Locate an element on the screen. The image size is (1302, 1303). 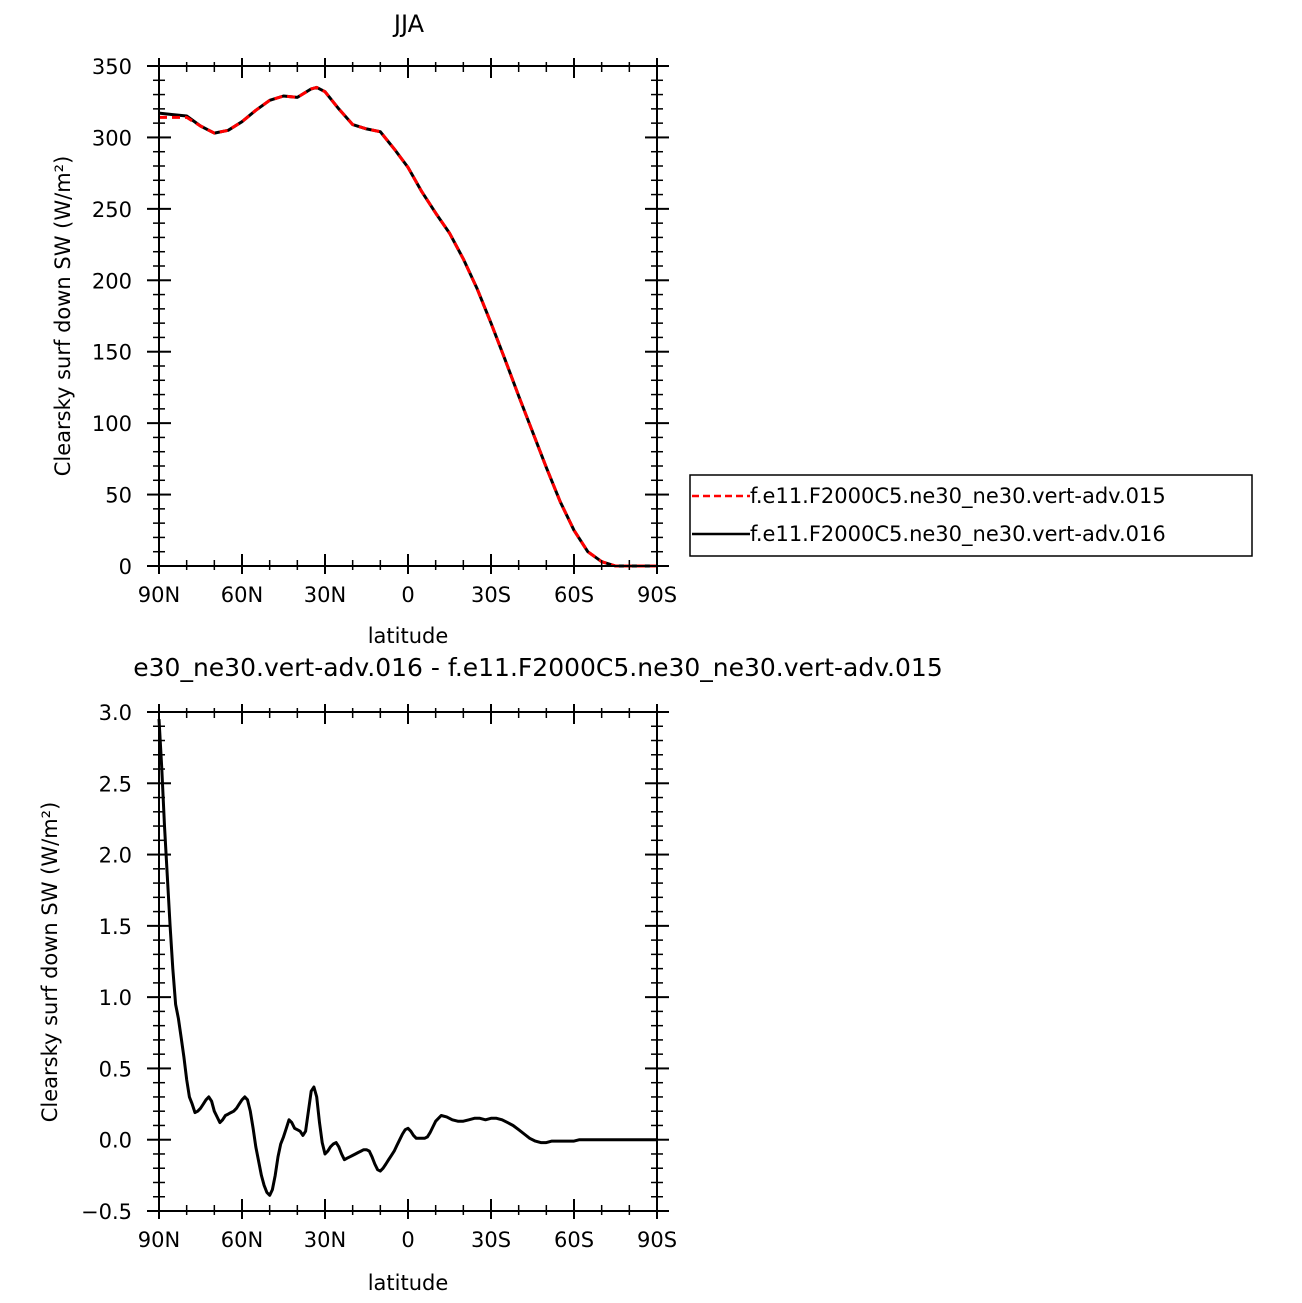
top-x-axis-label: latitude is located at coordinates (408, 636).